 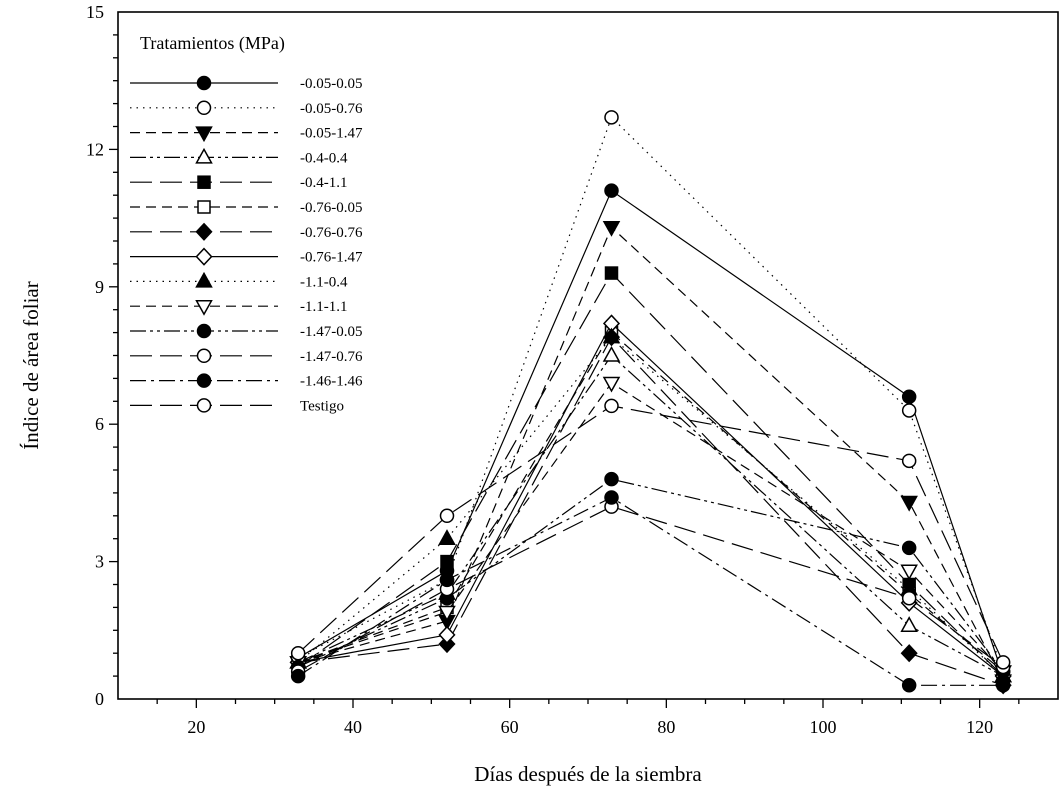 What do you see at coordinates (979, 727) in the screenshot?
I see `x-tick-label: 120` at bounding box center [979, 727].